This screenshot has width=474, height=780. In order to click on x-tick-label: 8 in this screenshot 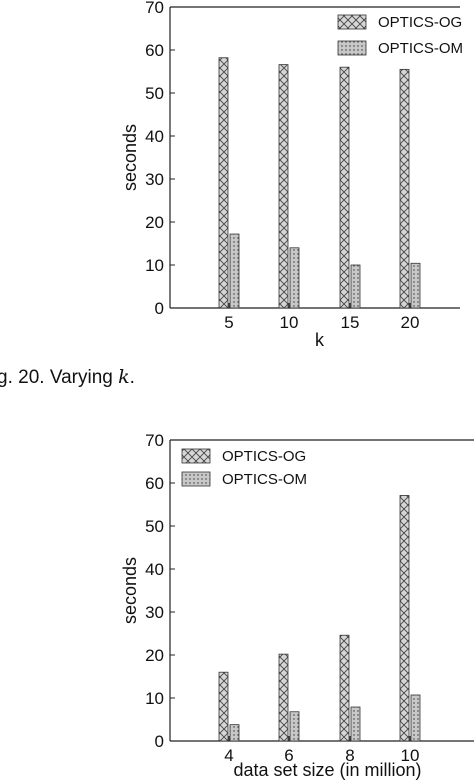, I will do `click(349, 755)`.